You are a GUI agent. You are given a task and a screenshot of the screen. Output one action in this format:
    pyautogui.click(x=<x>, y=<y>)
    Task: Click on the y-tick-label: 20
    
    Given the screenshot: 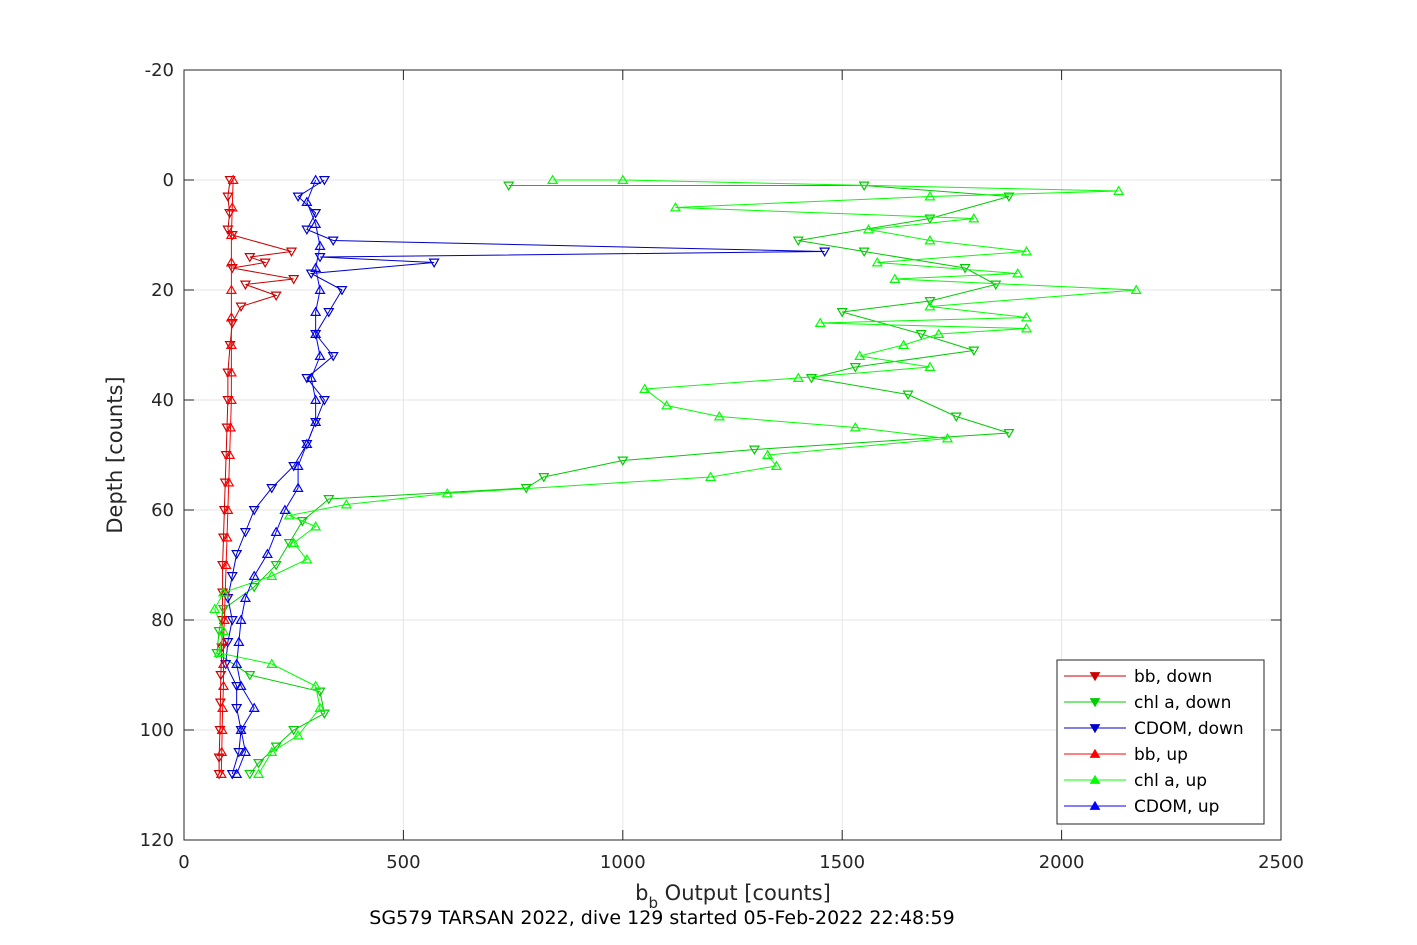 What is the action you would take?
    pyautogui.click(x=162, y=290)
    